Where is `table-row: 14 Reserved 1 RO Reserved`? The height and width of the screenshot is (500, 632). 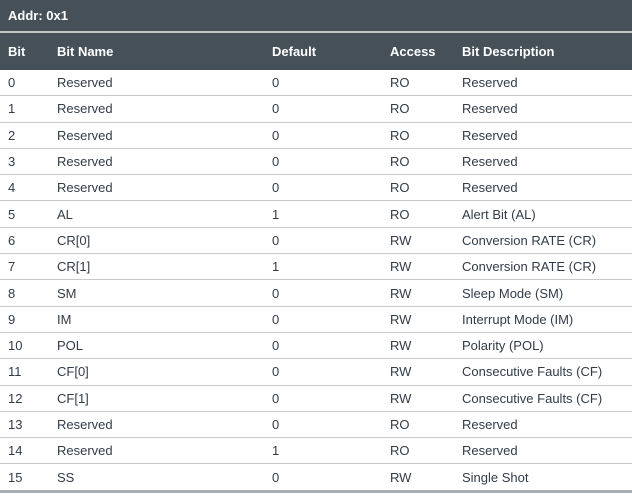 table-row: 14 Reserved 1 RO Reserved is located at coordinates (316, 451).